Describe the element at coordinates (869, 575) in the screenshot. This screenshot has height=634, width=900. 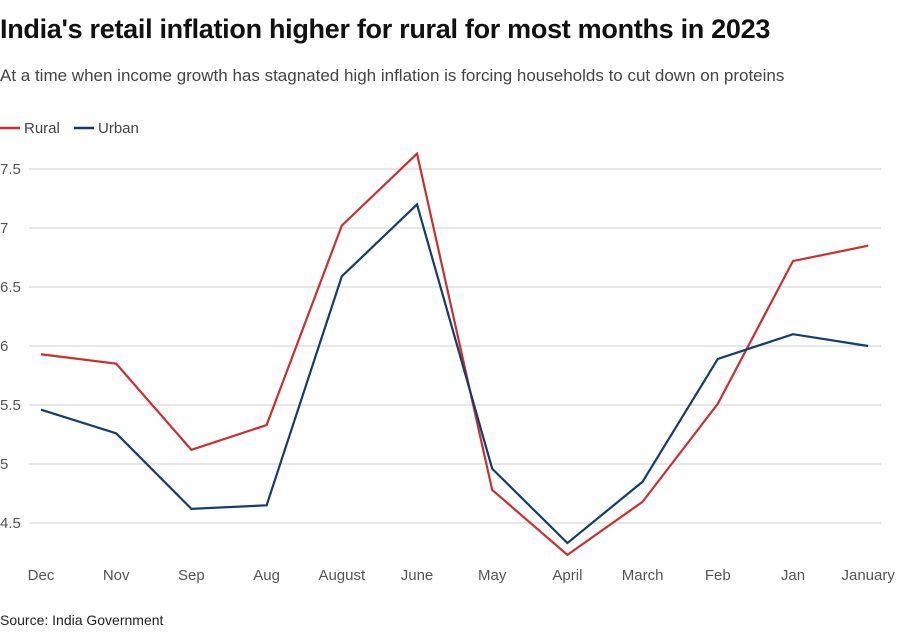
I see `x-tick-label: January` at that location.